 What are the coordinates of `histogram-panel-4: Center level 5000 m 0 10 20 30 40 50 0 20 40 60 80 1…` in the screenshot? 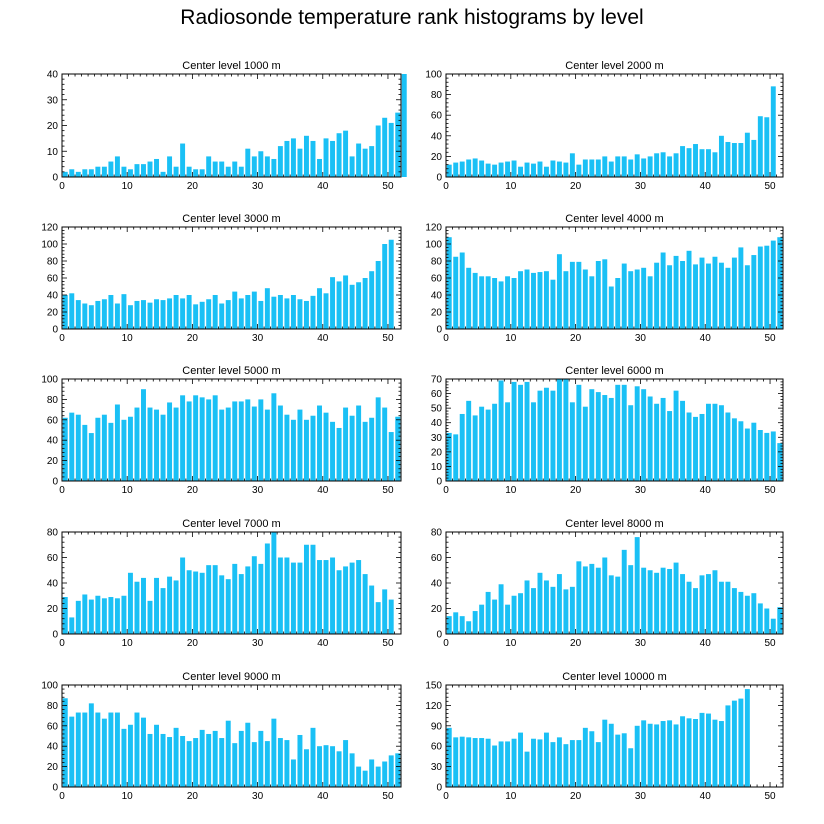 It's located at (221, 430).